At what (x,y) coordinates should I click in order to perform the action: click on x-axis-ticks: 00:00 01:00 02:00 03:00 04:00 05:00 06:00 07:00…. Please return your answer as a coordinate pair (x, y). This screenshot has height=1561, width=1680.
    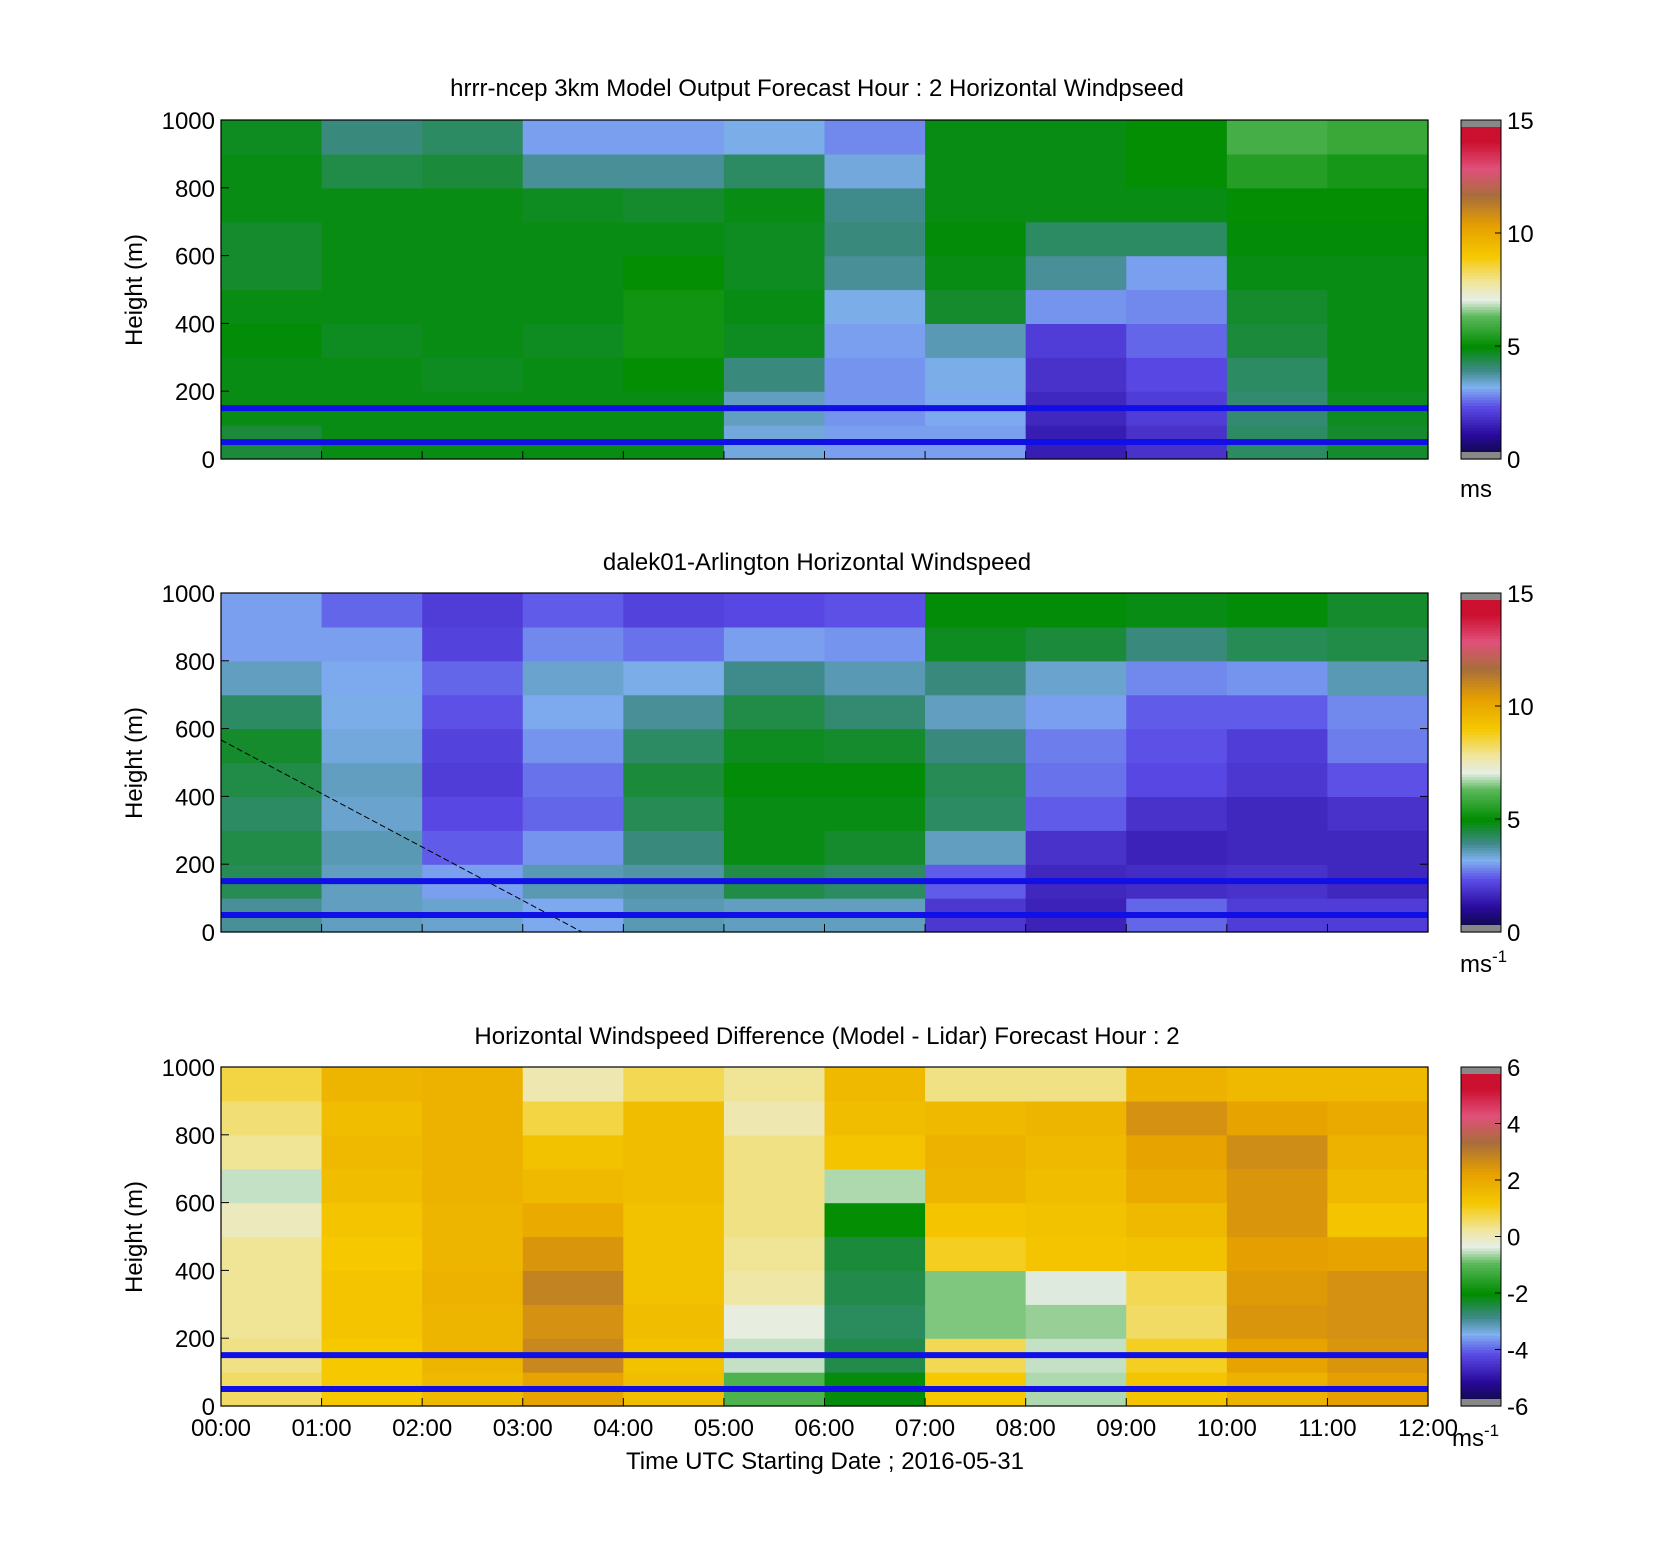
    Looking at the image, I should click on (824, 1420).